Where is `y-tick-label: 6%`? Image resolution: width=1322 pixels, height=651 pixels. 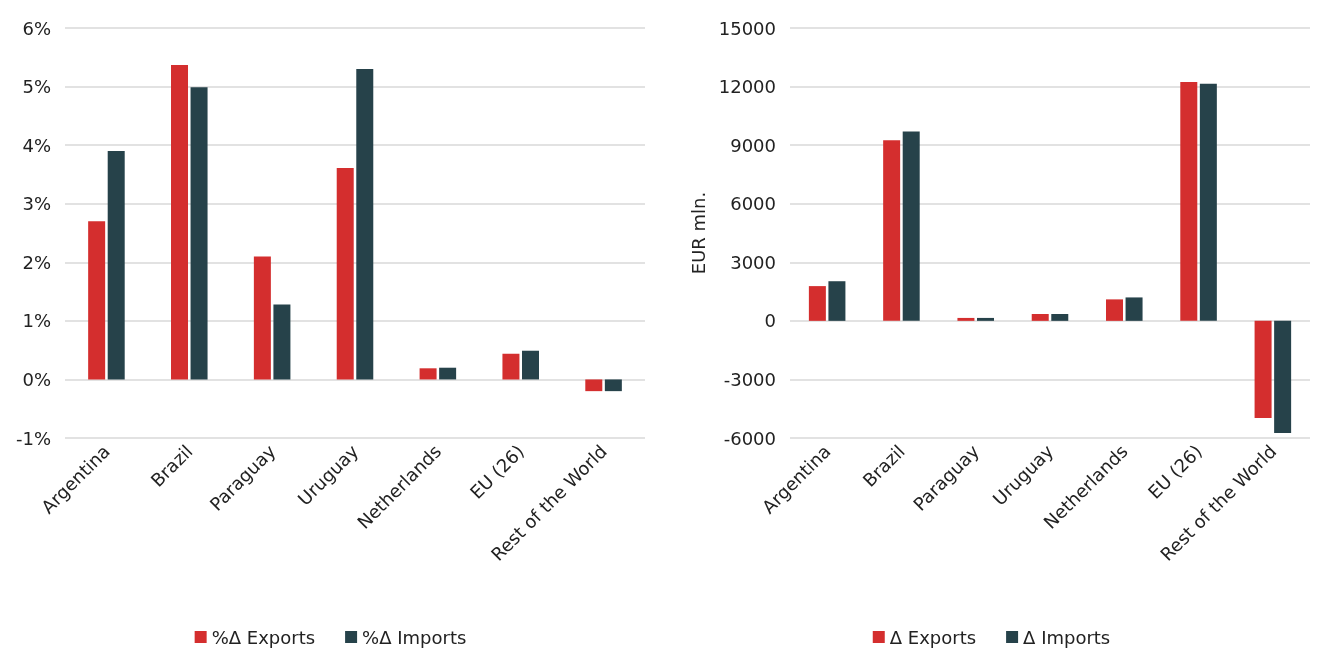
y-tick-label: 6% is located at coordinates (36, 28).